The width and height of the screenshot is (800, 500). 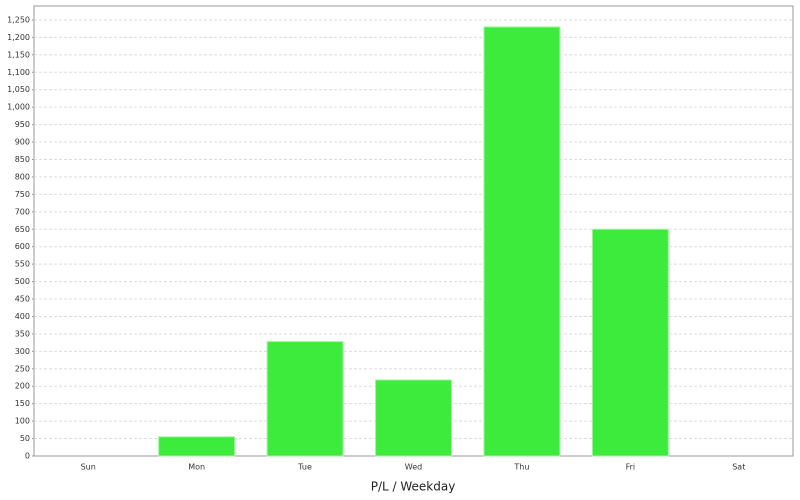 What do you see at coordinates (22, 333) in the screenshot?
I see `y-tick-label: 350` at bounding box center [22, 333].